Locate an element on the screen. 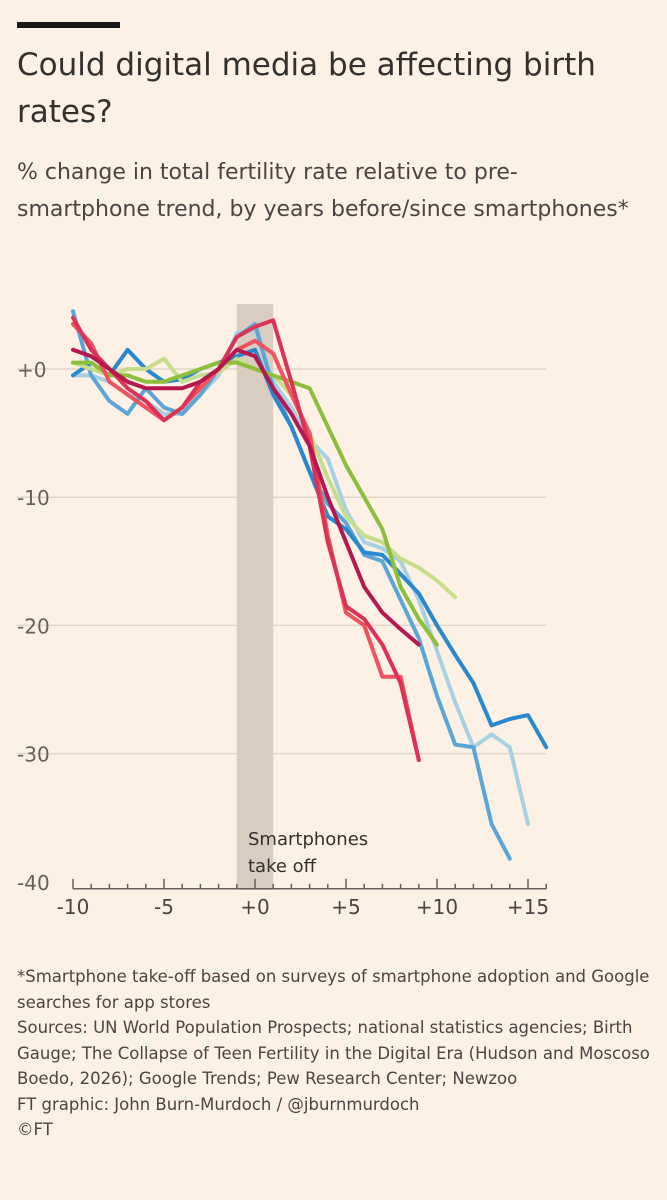  smartphone-takeoff-band is located at coordinates (255, 597).